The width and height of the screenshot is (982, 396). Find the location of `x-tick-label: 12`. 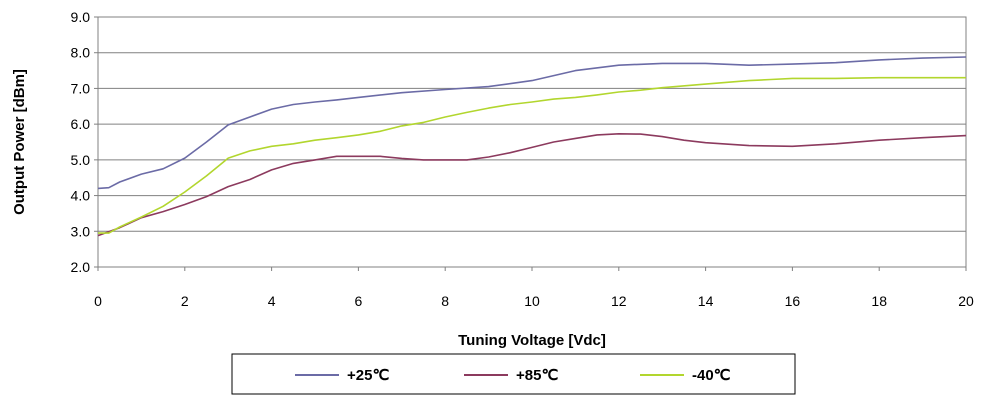

x-tick-label: 12 is located at coordinates (619, 301).